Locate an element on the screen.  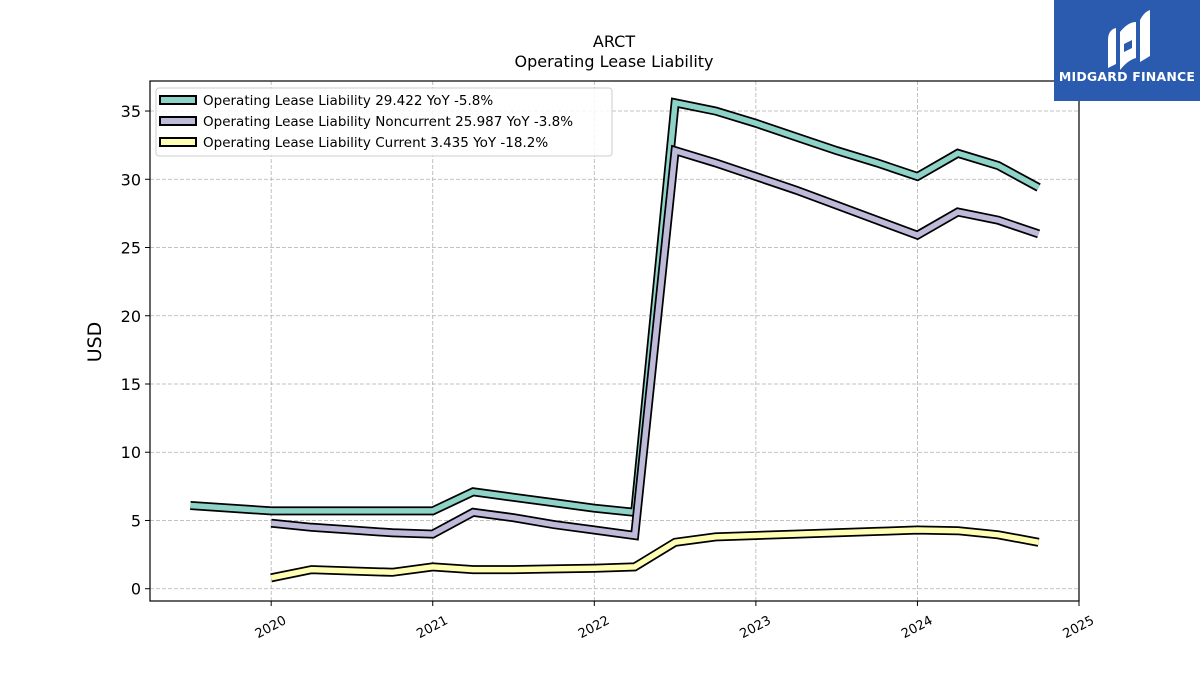
y-tick-label: 30 is located at coordinates (131, 179).